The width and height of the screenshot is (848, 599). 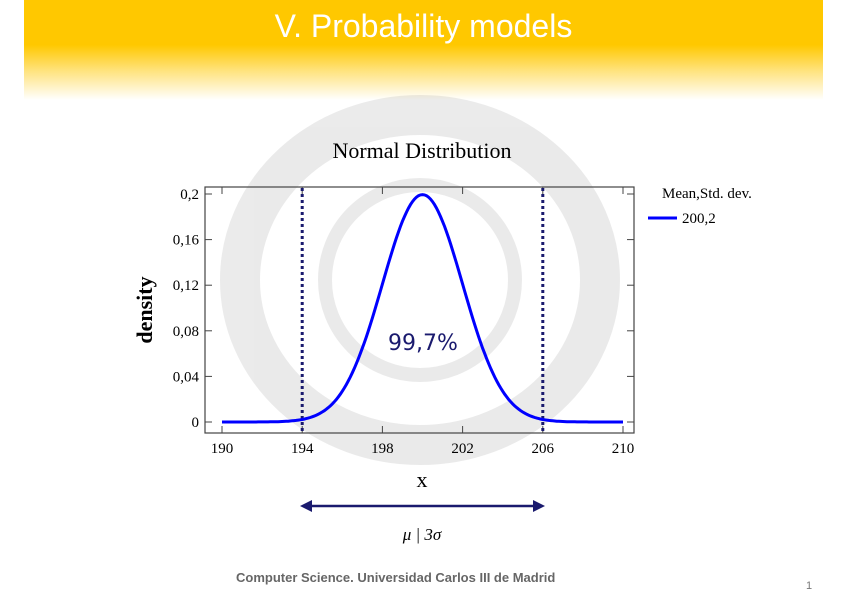 What do you see at coordinates (422, 534) in the screenshot?
I see `range-label: μ | 3σ` at bounding box center [422, 534].